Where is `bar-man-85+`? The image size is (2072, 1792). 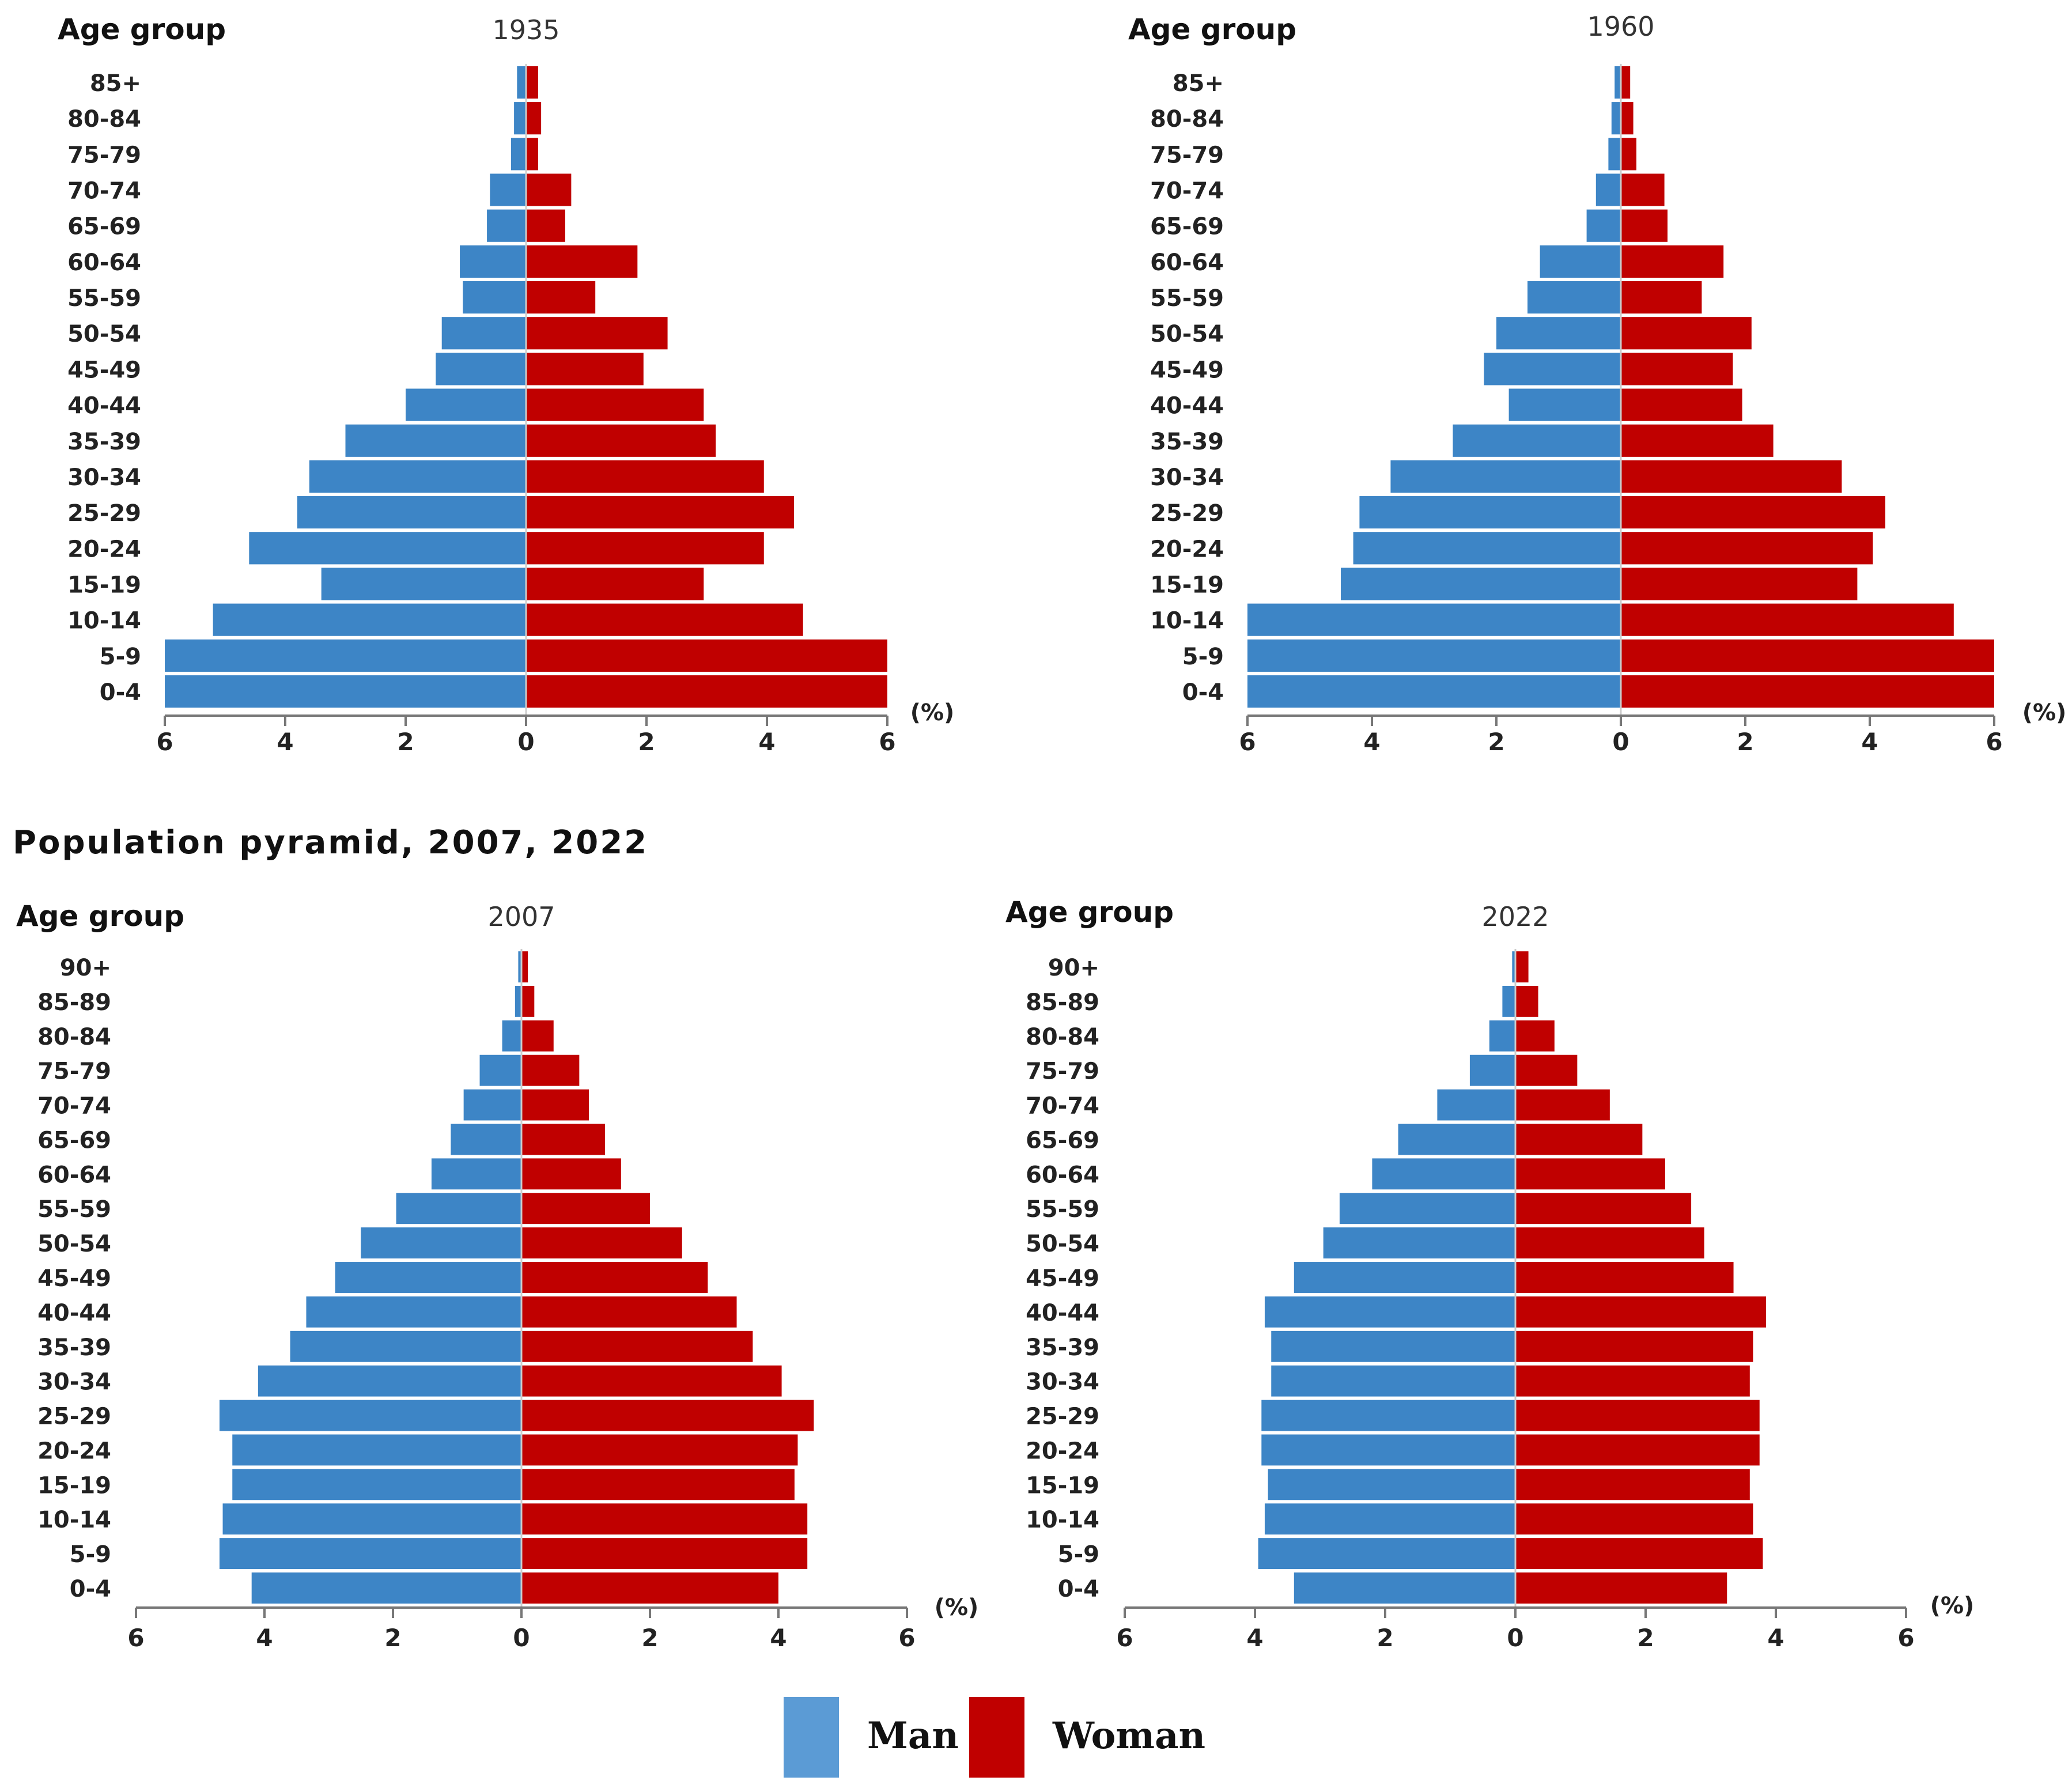
bar-man-85+ is located at coordinates (1618, 82).